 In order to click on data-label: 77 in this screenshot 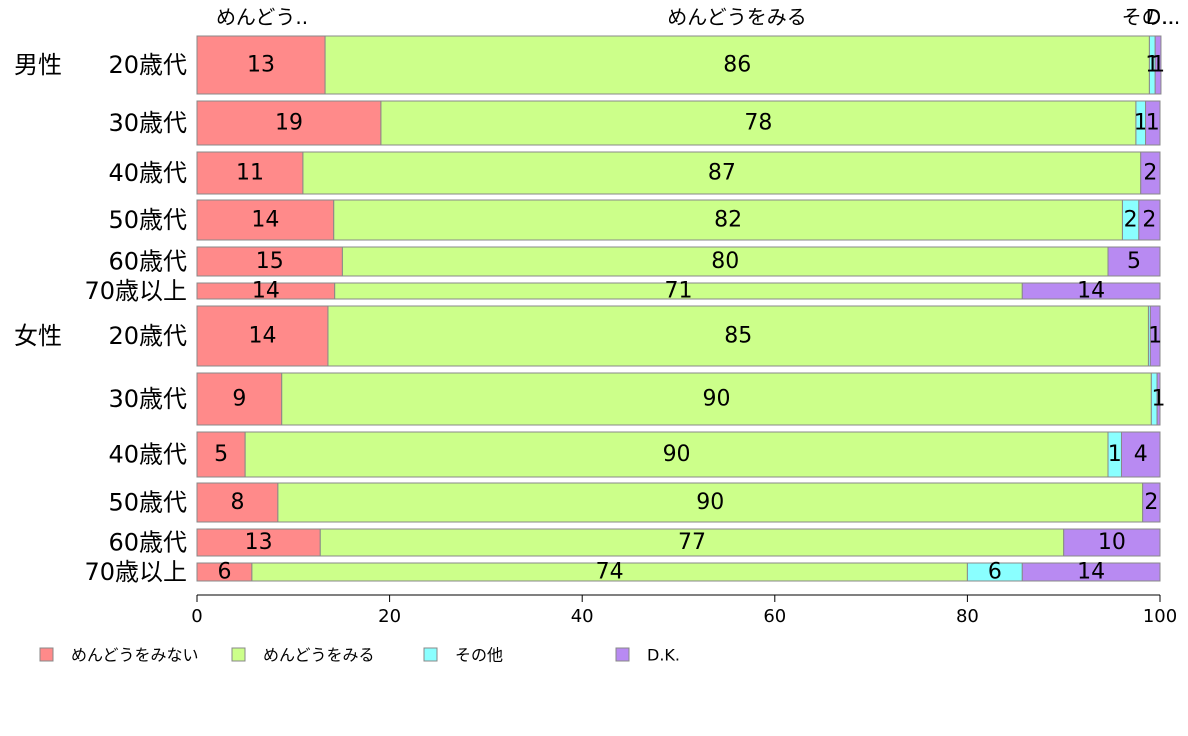, I will do `click(692, 542)`.